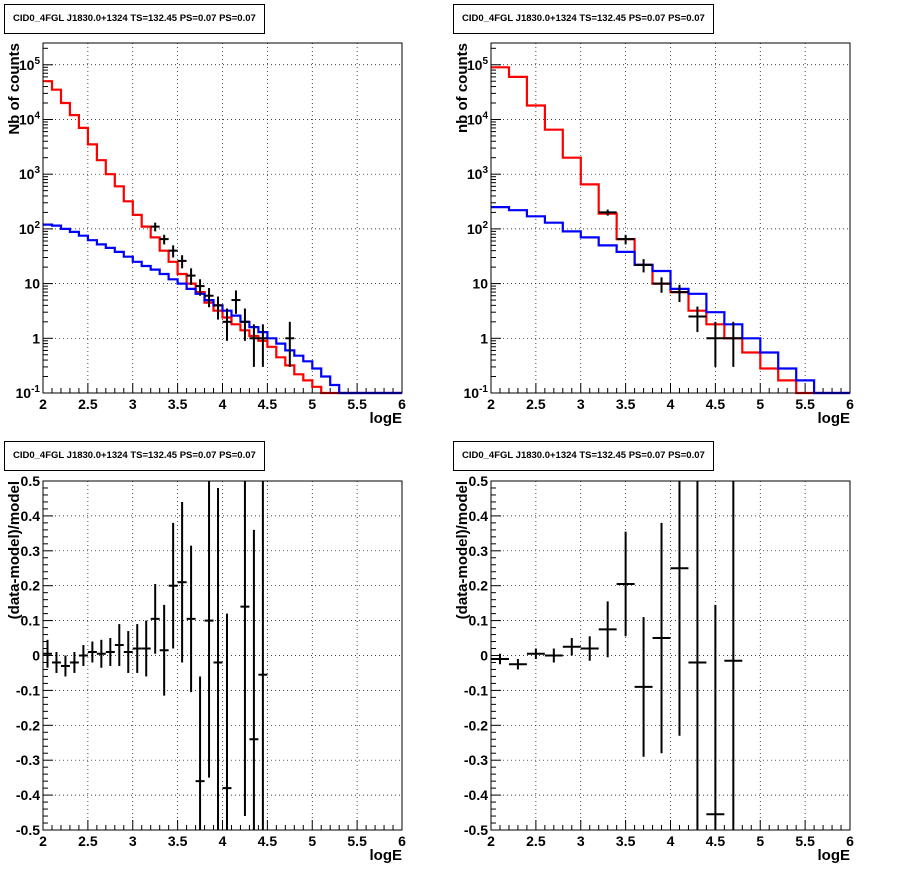  Describe the element at coordinates (43, 404) in the screenshot. I see `panel-1-x-tick-label: 2` at that location.